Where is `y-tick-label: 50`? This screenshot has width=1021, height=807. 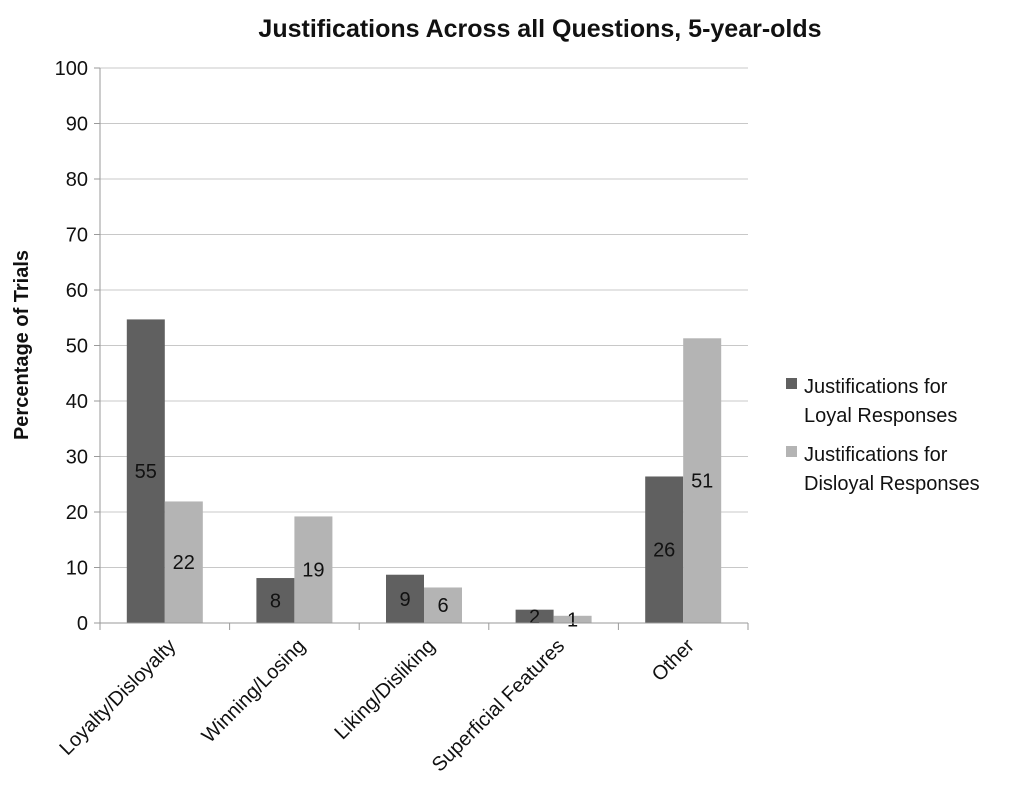
y-tick-label: 50 is located at coordinates (77, 347).